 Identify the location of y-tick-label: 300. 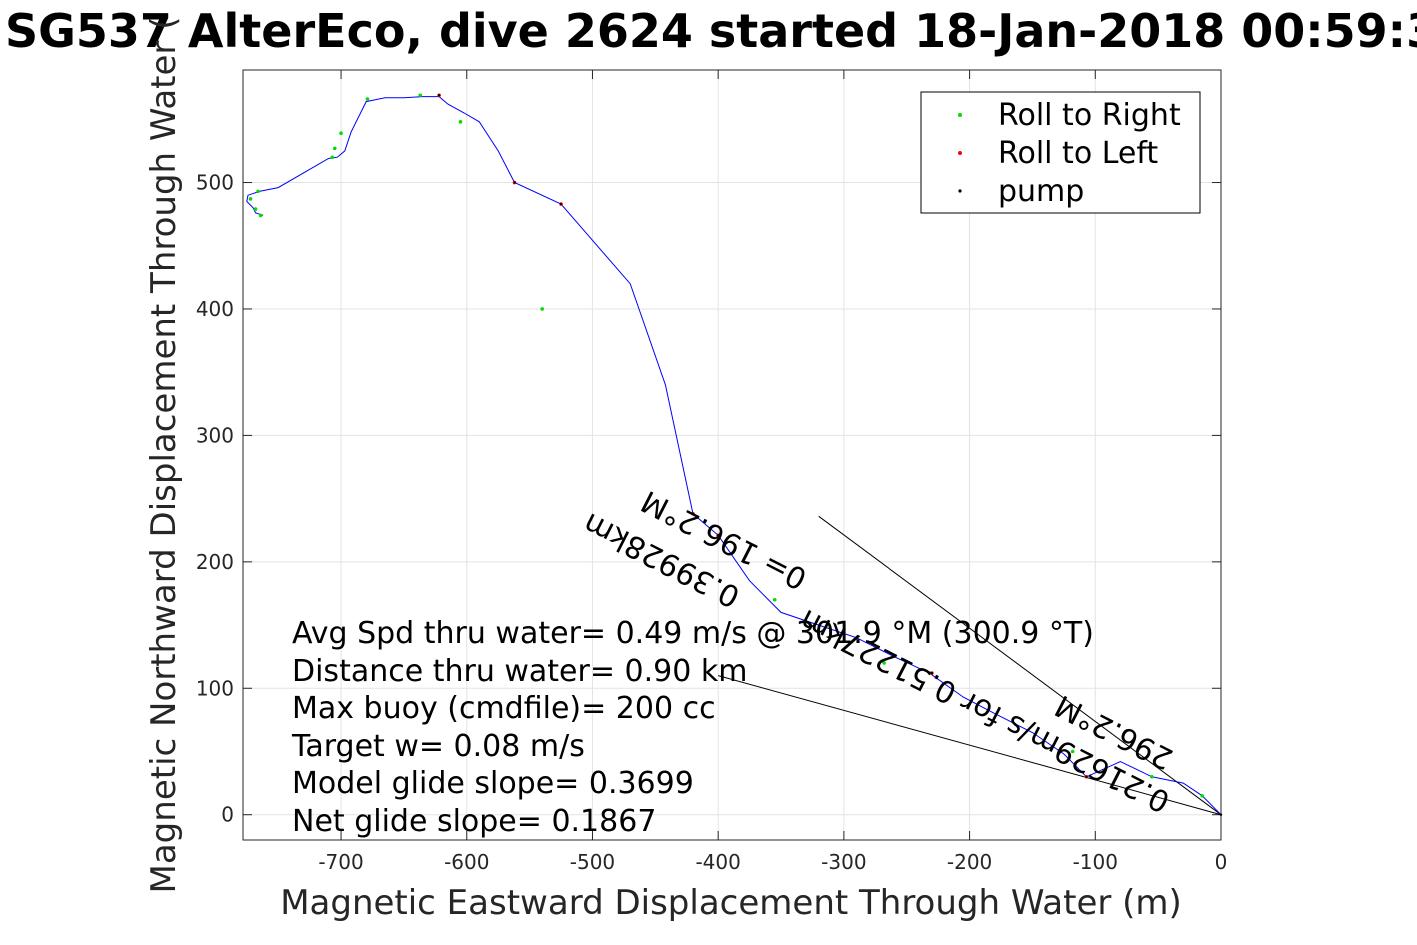
(215, 435).